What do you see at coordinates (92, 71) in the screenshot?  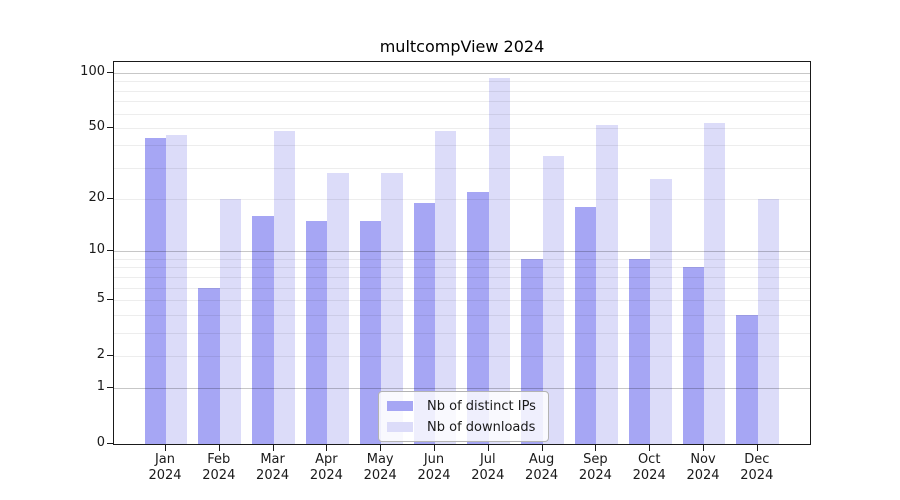 I see `y-tick-label: 100` at bounding box center [92, 71].